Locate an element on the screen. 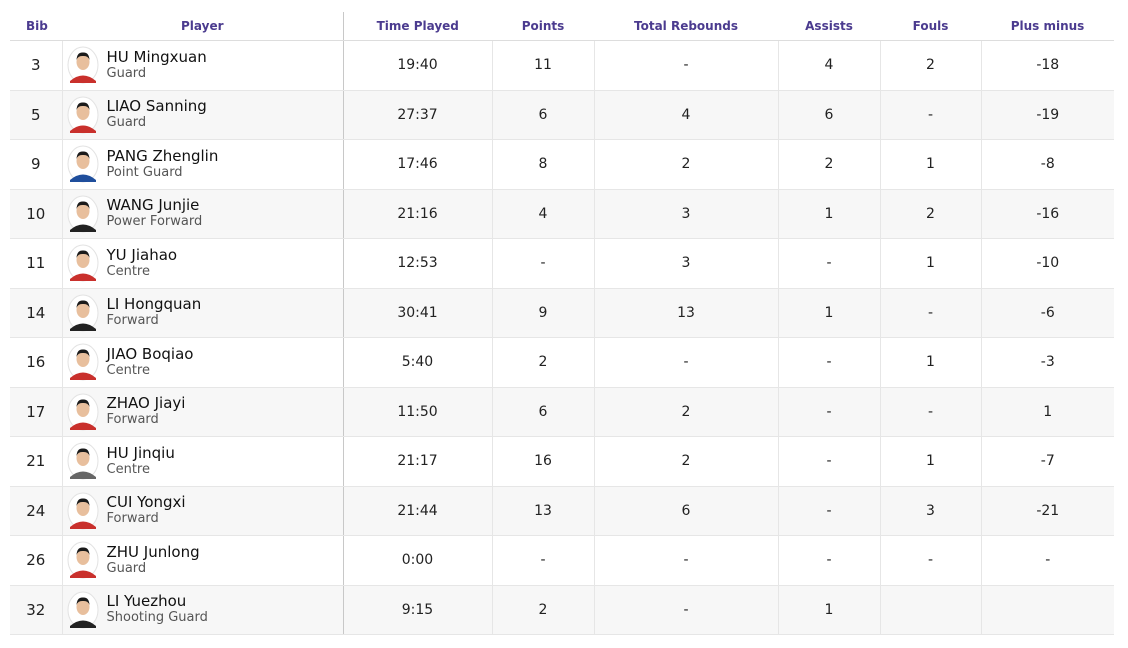 This screenshot has width=1128, height=648. time-played: 11:50 is located at coordinates (417, 412).